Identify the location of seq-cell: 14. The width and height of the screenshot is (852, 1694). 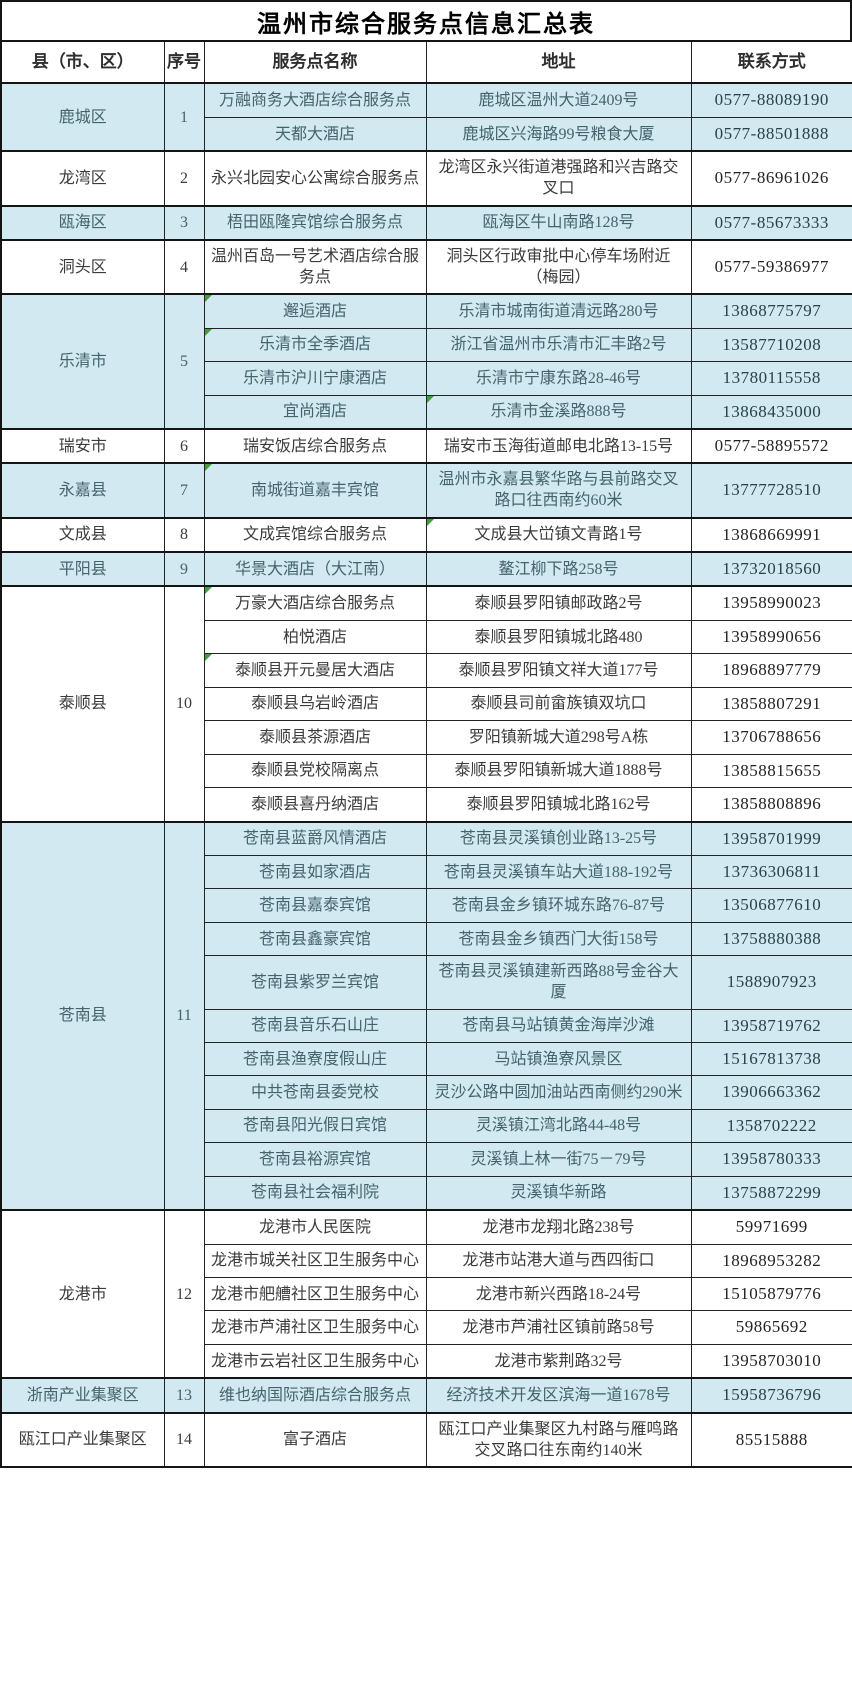
(184, 1439).